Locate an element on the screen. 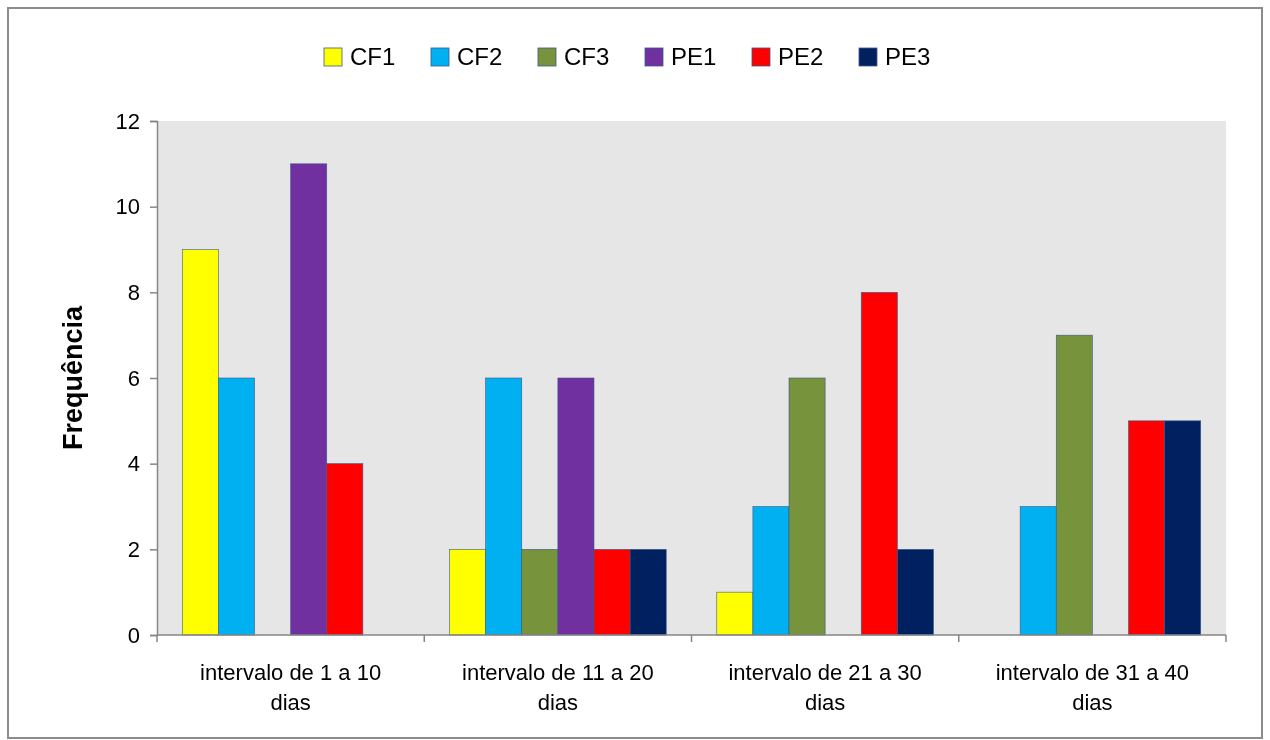  x-tick-label: intervalo de 31 a 40 dias is located at coordinates (1092, 687).